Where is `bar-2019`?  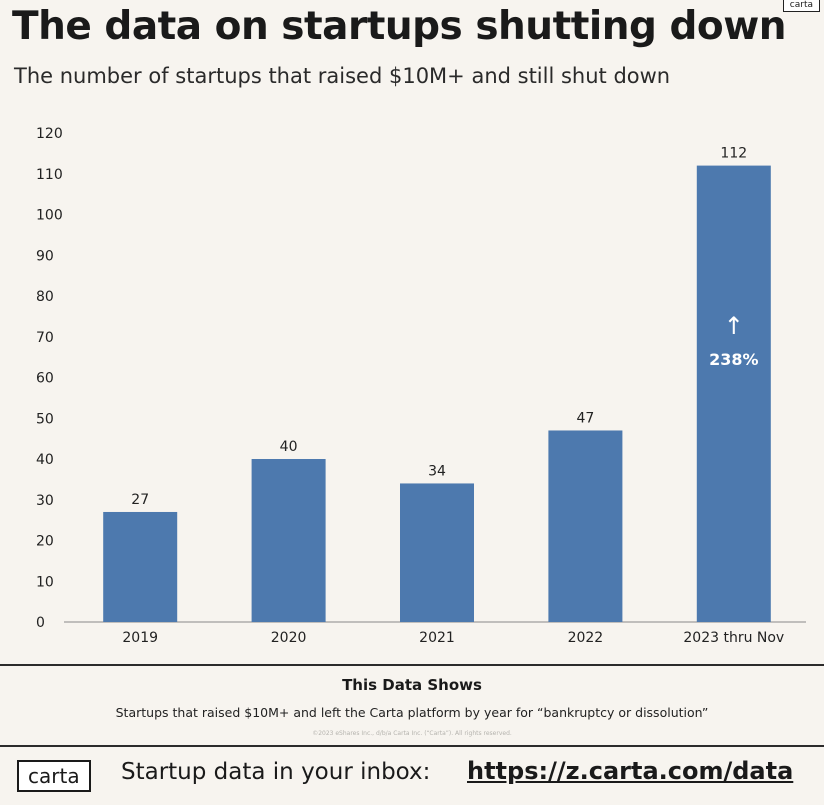
bar-2019 is located at coordinates (140, 566).